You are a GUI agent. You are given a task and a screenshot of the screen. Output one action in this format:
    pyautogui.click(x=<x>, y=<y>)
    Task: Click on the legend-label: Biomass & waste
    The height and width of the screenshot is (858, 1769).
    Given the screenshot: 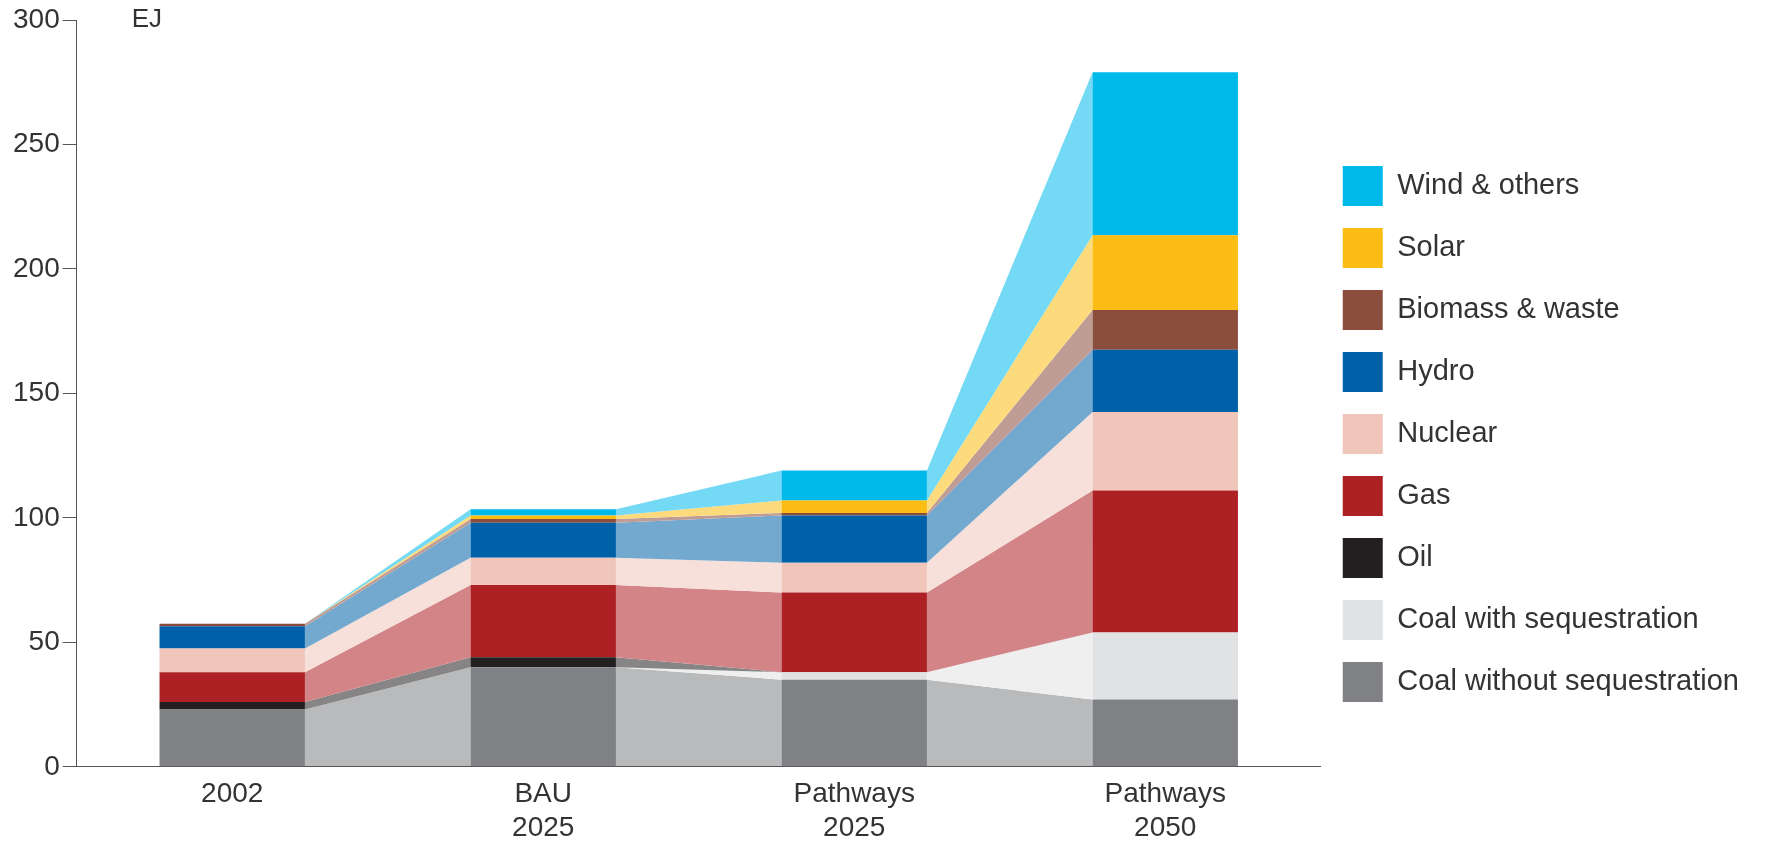 What is the action you would take?
    pyautogui.click(x=1508, y=308)
    